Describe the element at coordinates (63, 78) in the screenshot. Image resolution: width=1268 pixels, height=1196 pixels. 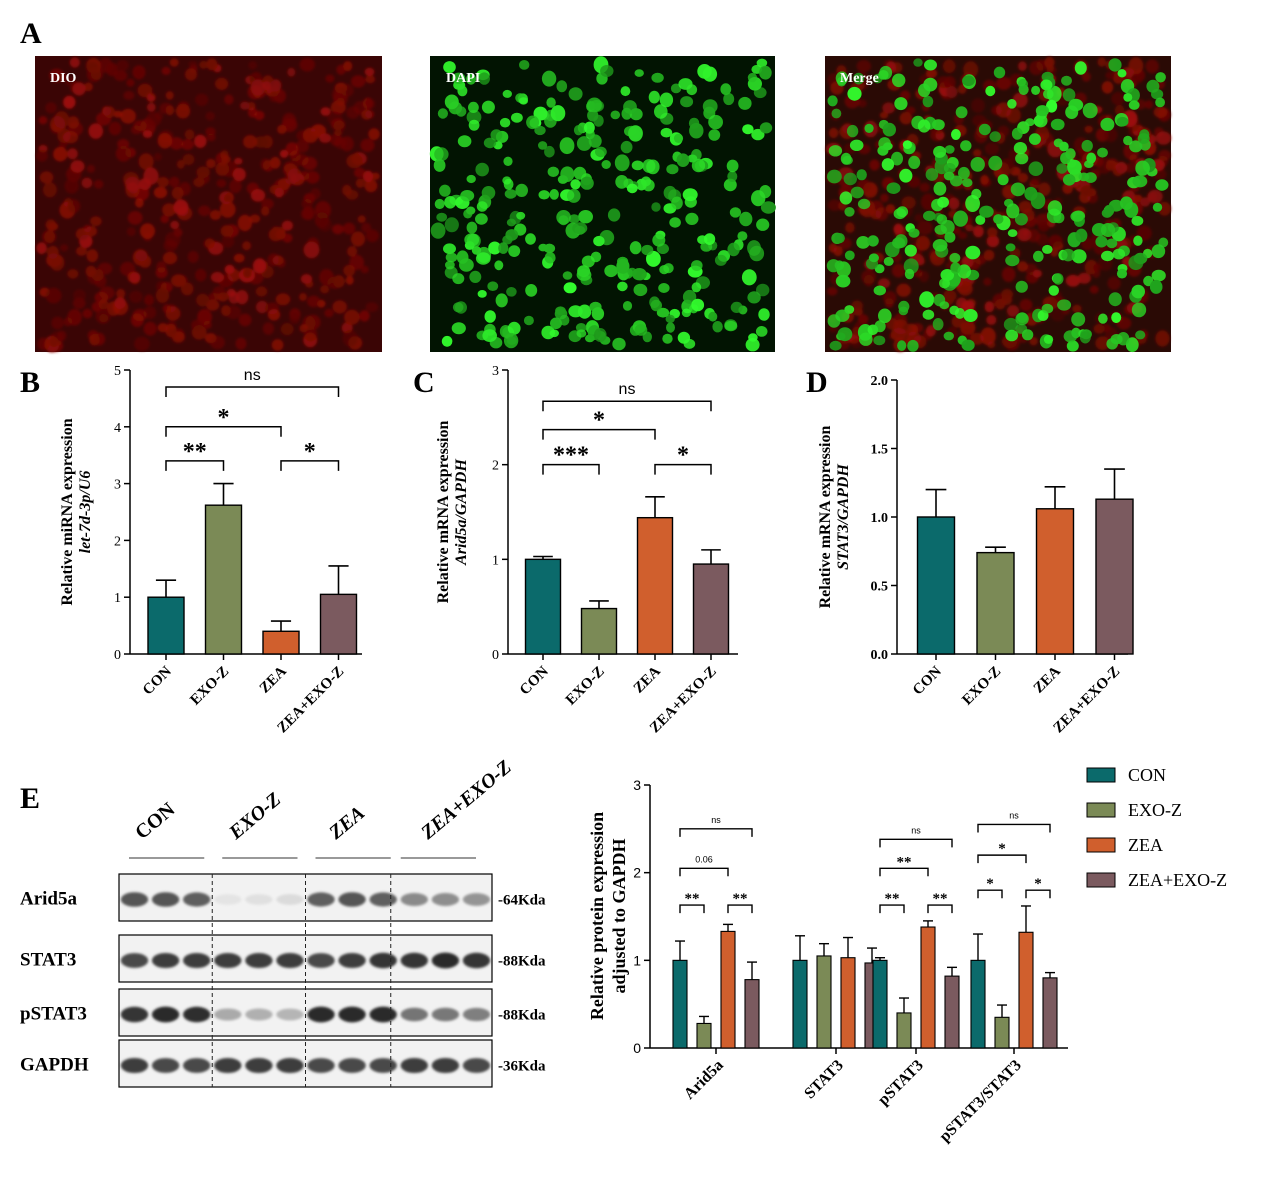
I see `image-dio-label: DIO` at that location.